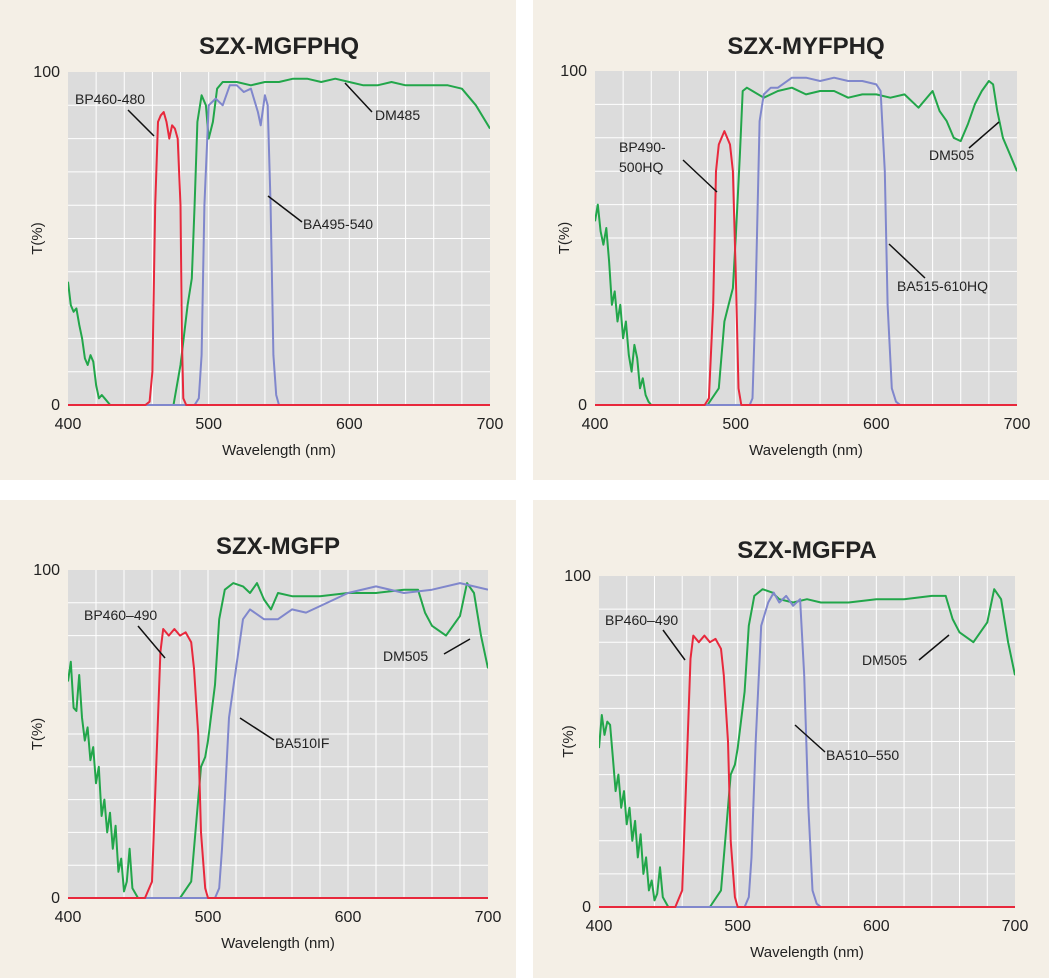 Image resolution: width=1049 pixels, height=978 pixels. Describe the element at coordinates (700, 176) in the screenshot. I see `annotation-leader-bp490-500hq` at that location.